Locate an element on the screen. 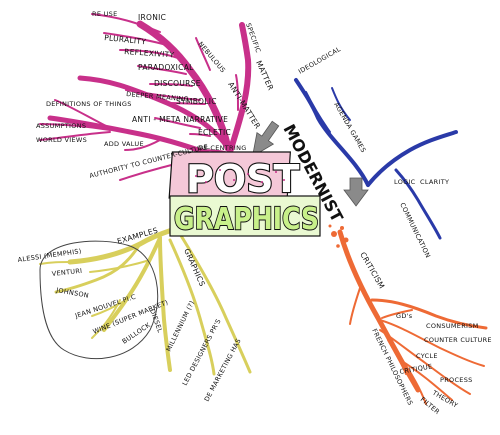  label-anti-meta: ANTI - META NARRATIVE is located at coordinates (180, 119).